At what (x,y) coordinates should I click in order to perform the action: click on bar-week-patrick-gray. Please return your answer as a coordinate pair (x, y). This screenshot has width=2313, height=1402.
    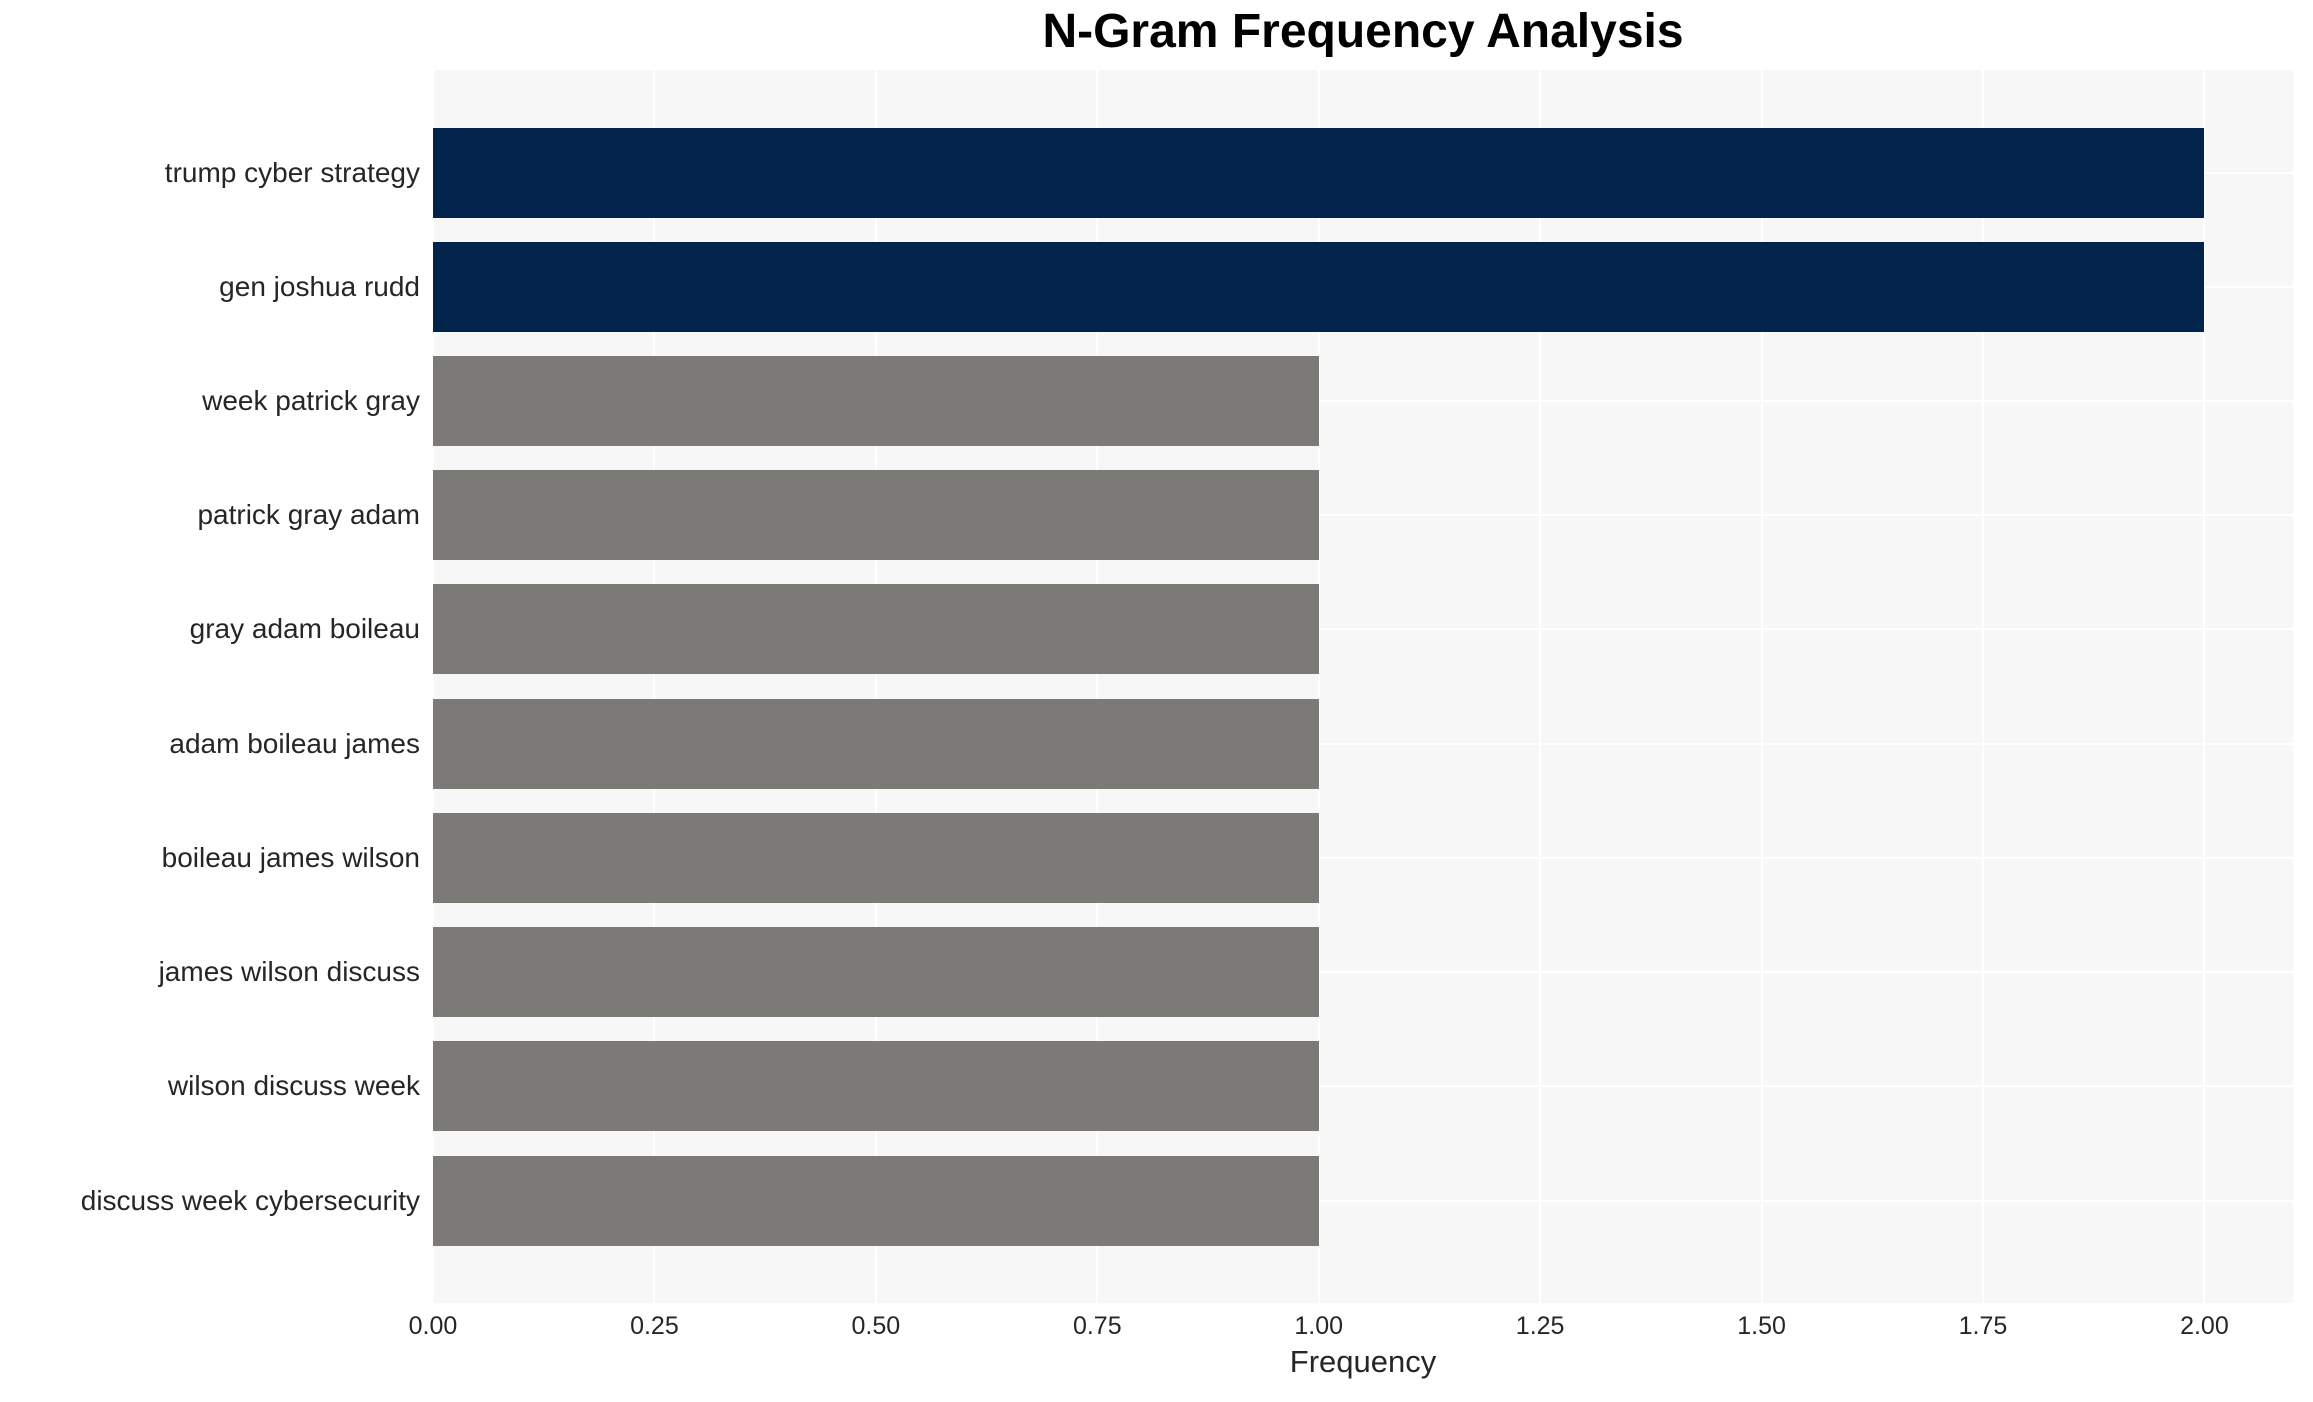
    Looking at the image, I should click on (876, 400).